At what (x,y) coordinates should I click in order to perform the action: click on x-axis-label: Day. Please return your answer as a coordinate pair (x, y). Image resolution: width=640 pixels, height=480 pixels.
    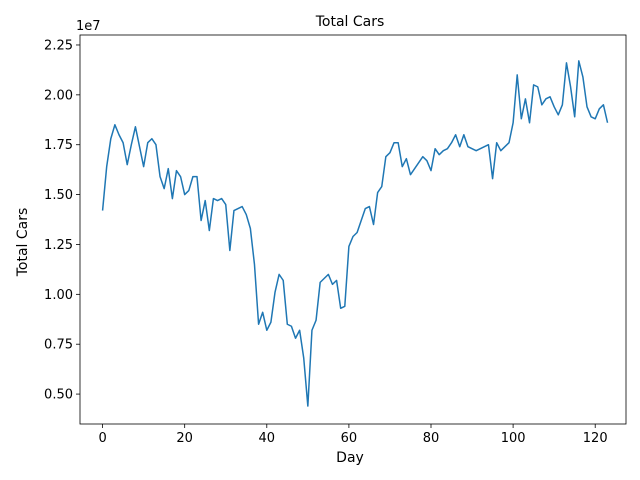
    Looking at the image, I should click on (350, 458).